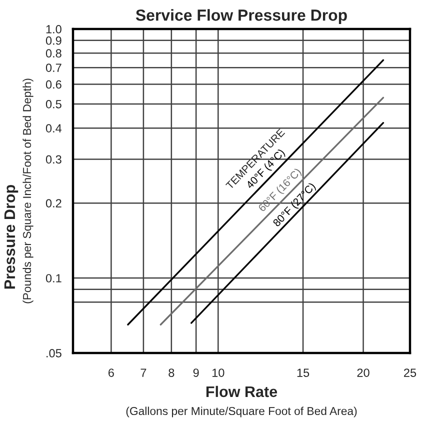 The image size is (421, 428). Describe the element at coordinates (111, 372) in the screenshot. I see `x-tick-label: 6` at that location.